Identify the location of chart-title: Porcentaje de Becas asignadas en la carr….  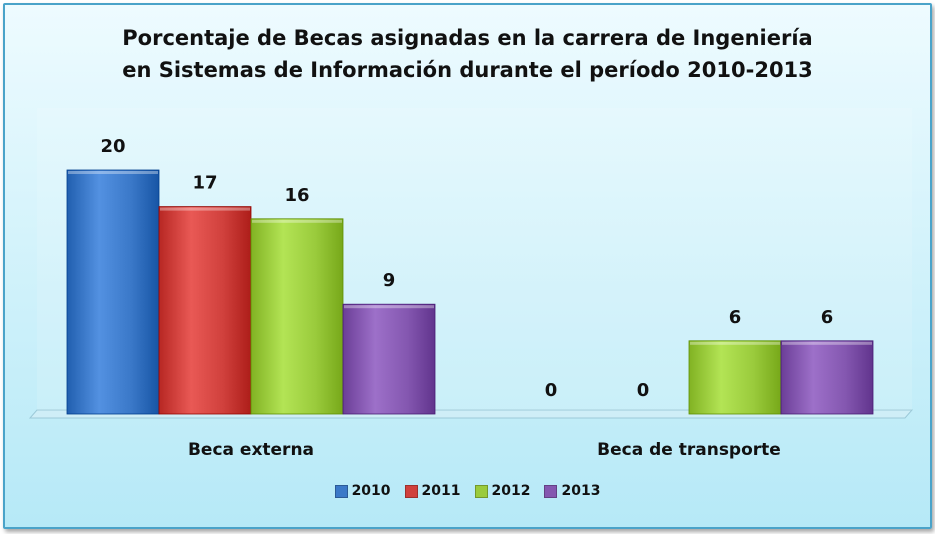
(467, 54).